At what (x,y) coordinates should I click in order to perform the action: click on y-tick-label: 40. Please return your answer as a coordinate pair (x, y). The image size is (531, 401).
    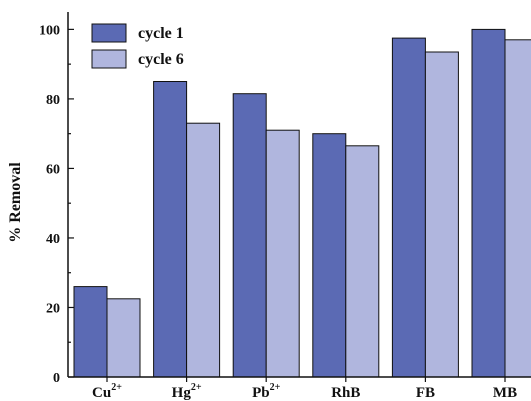
    Looking at the image, I should click on (53, 239).